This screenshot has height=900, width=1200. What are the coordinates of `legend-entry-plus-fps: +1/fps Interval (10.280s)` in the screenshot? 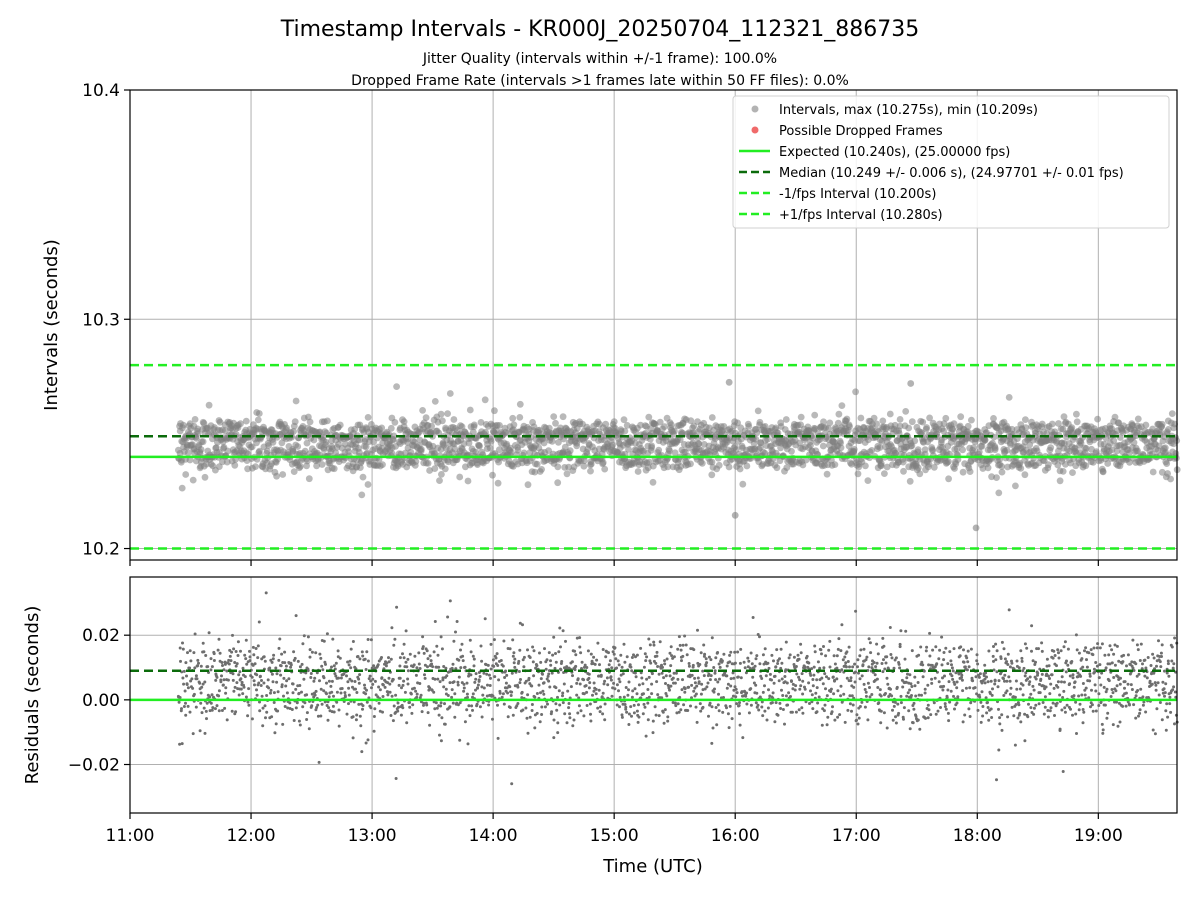 It's located at (841, 215).